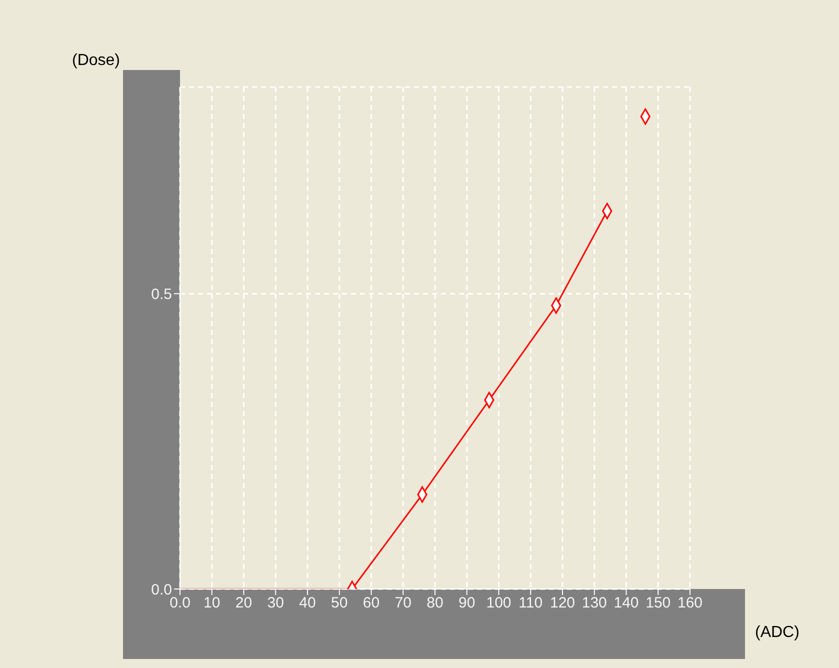 The image size is (839, 668). I want to click on x-tick-label: 140, so click(626, 603).